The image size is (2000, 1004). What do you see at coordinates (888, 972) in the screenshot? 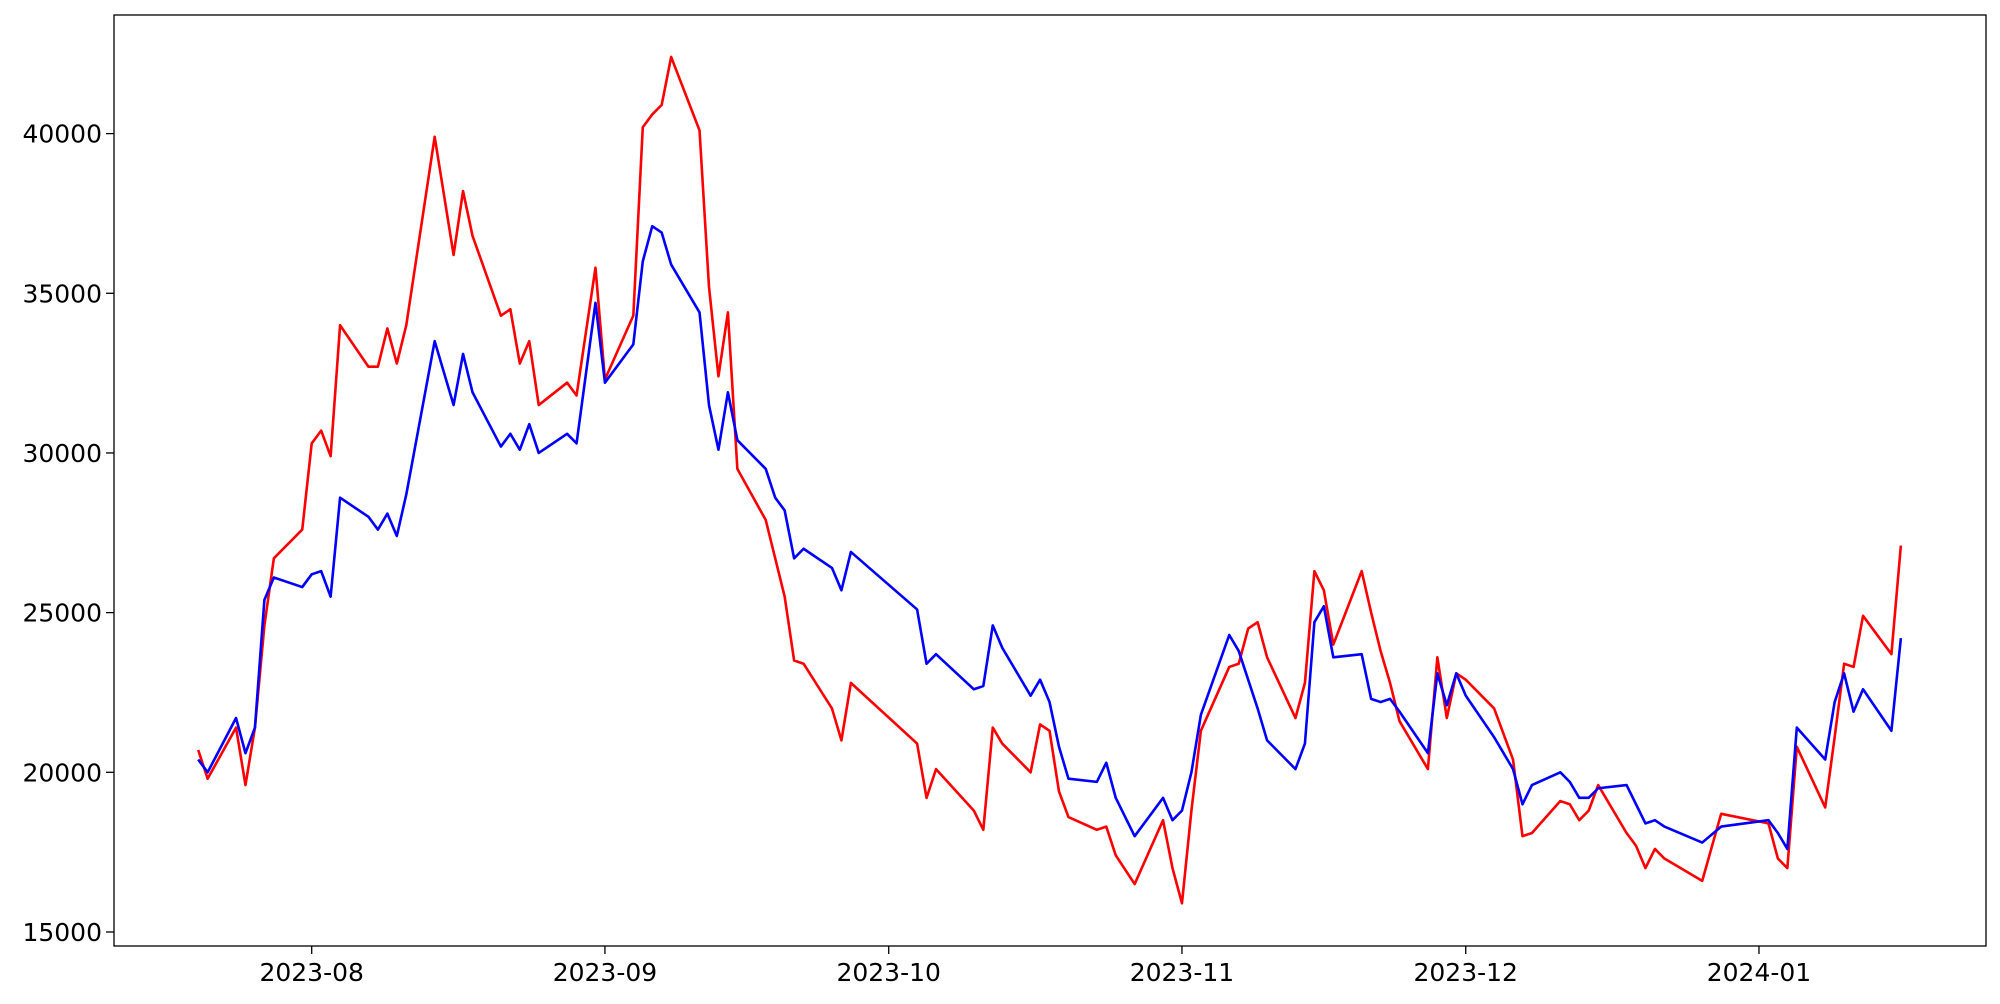
I see `x-tick-label: 2023-10` at bounding box center [888, 972].